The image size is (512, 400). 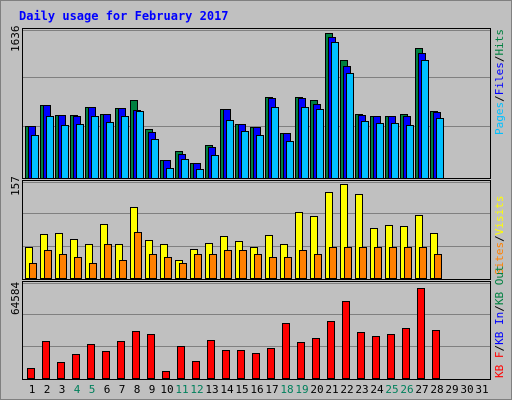 I want to click on x-tick-label: 23, so click(x=361, y=389).